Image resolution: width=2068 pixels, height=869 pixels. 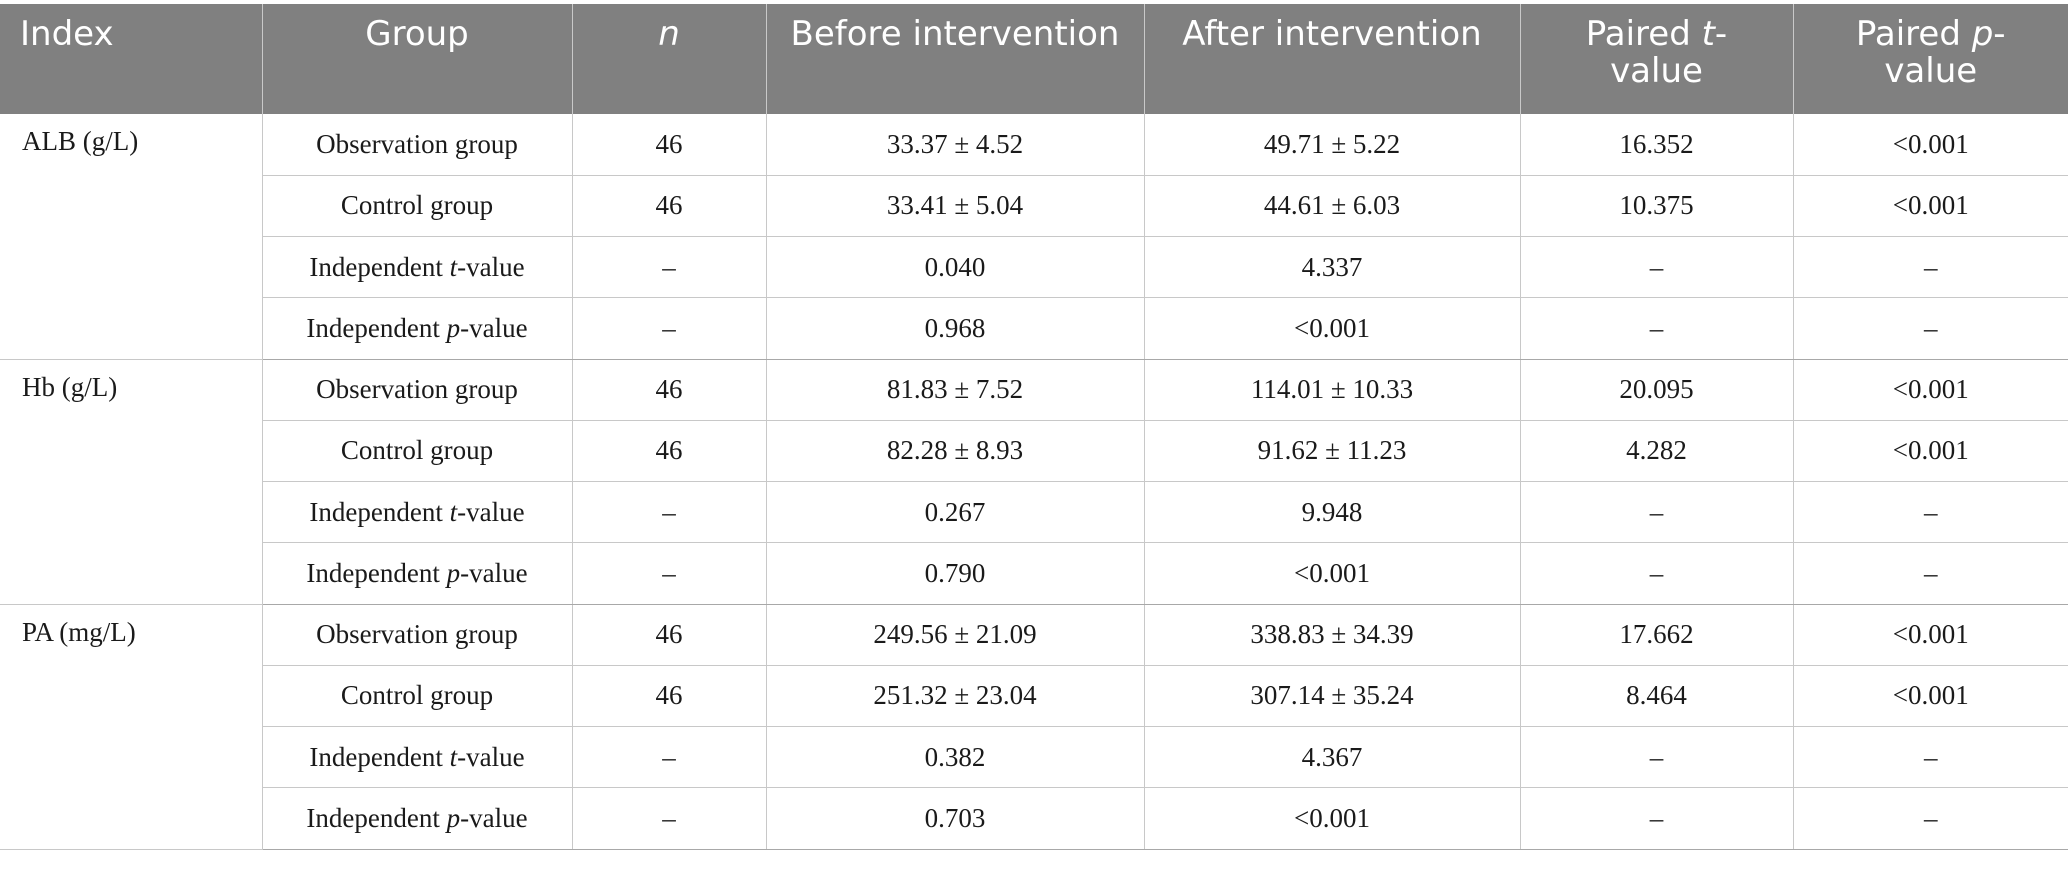 What do you see at coordinates (955, 512) in the screenshot?
I see `before-cell: 0.267` at bounding box center [955, 512].